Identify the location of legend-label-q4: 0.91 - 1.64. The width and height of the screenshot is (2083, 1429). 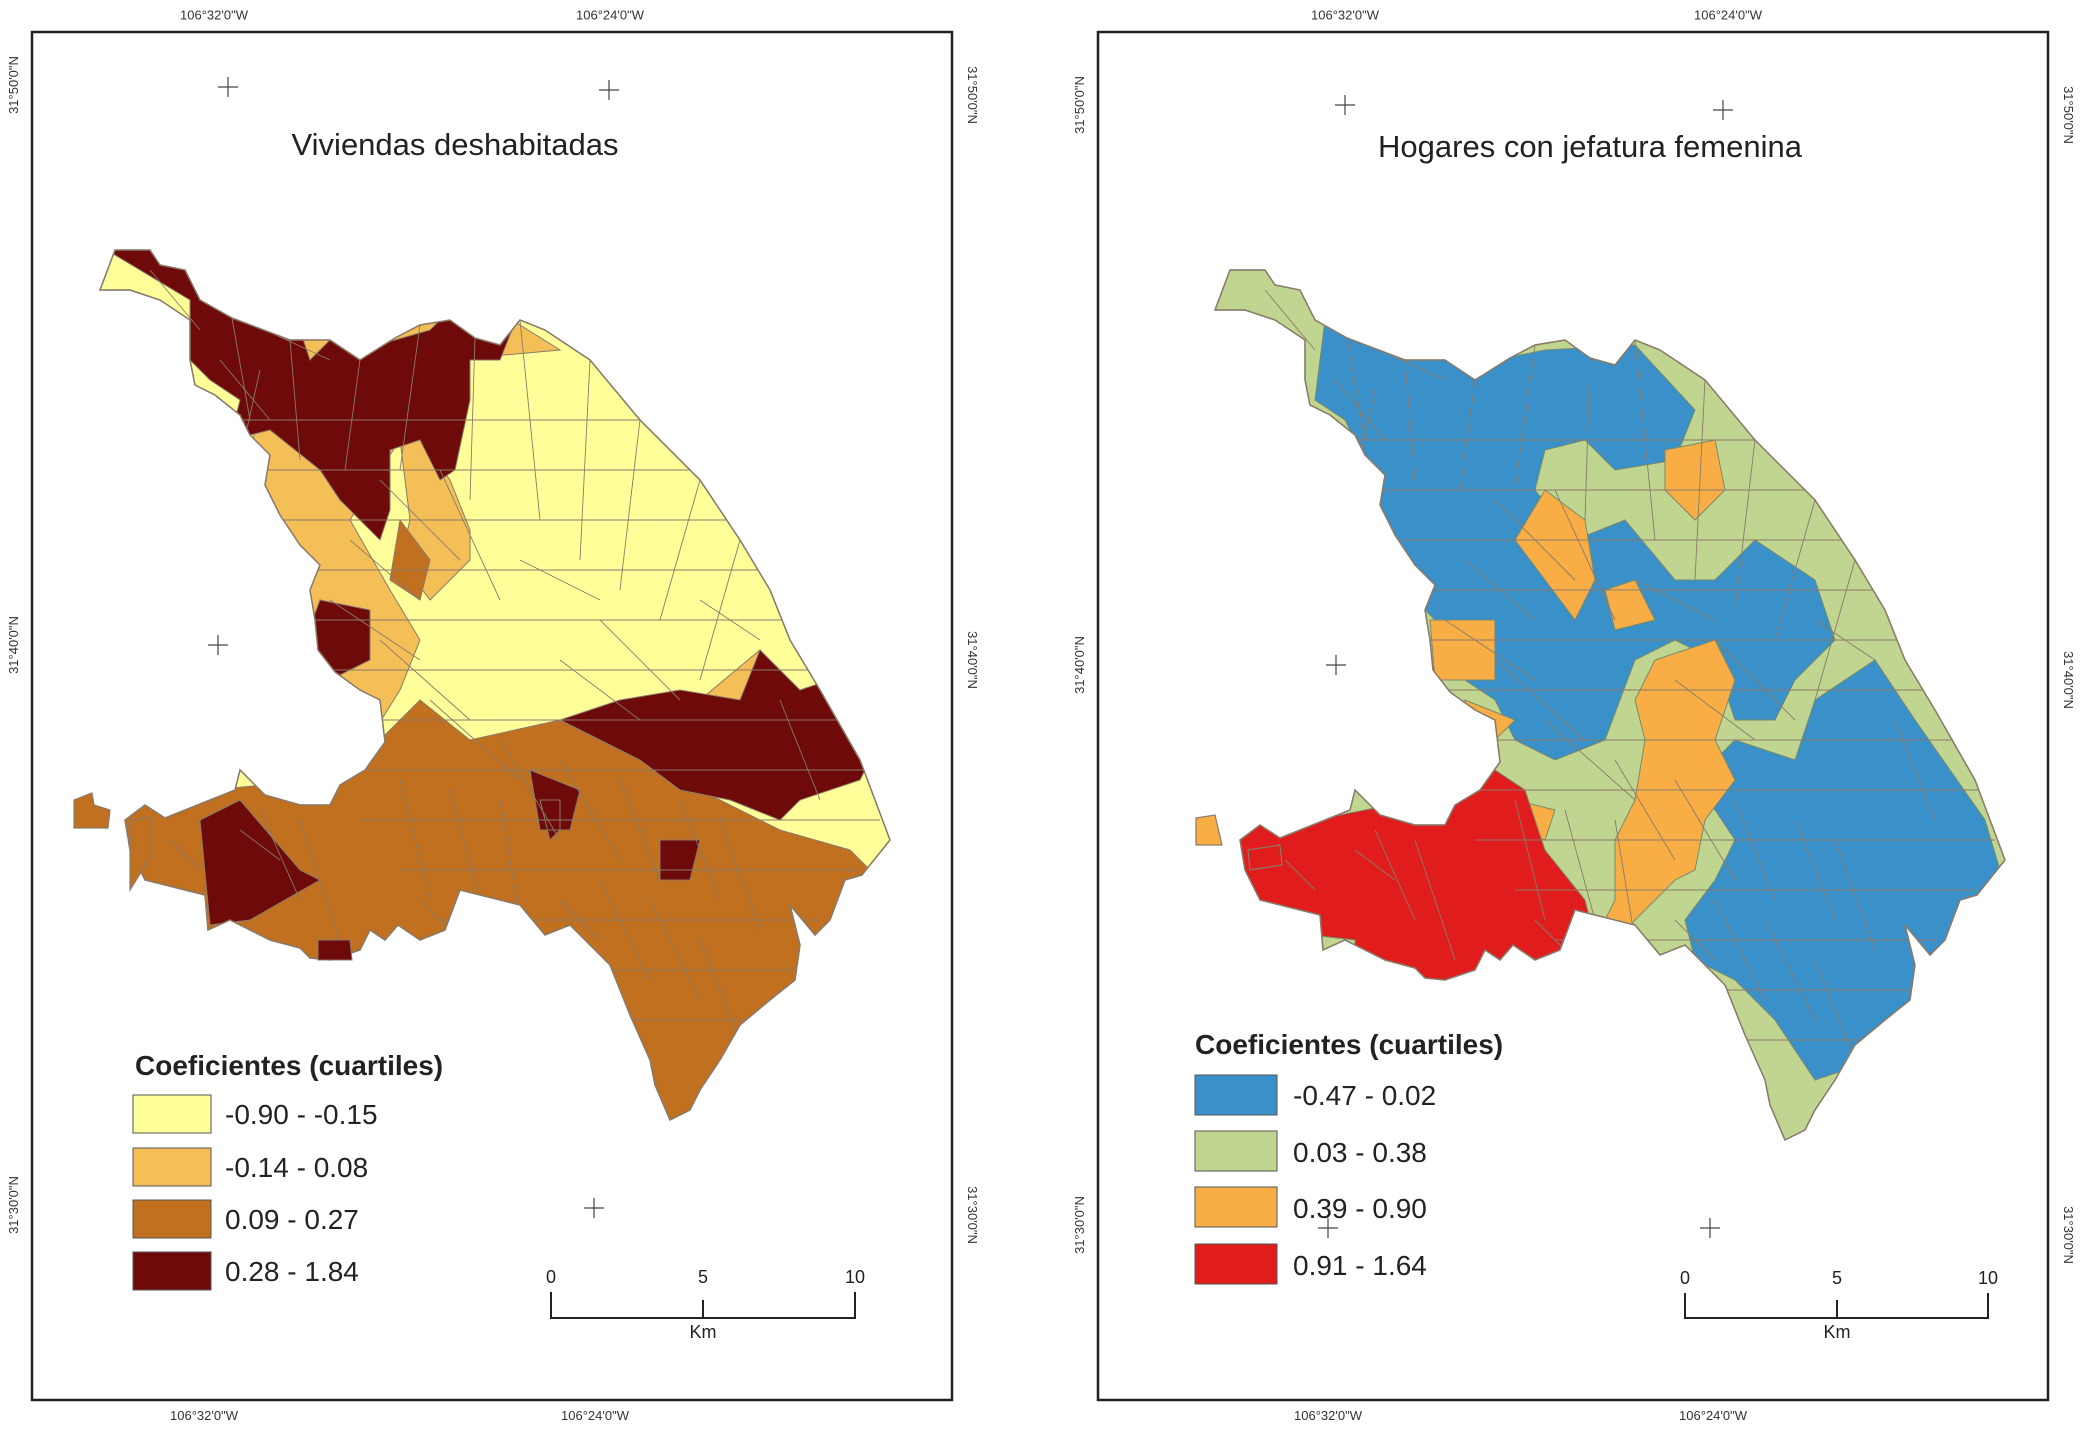
(1360, 1265).